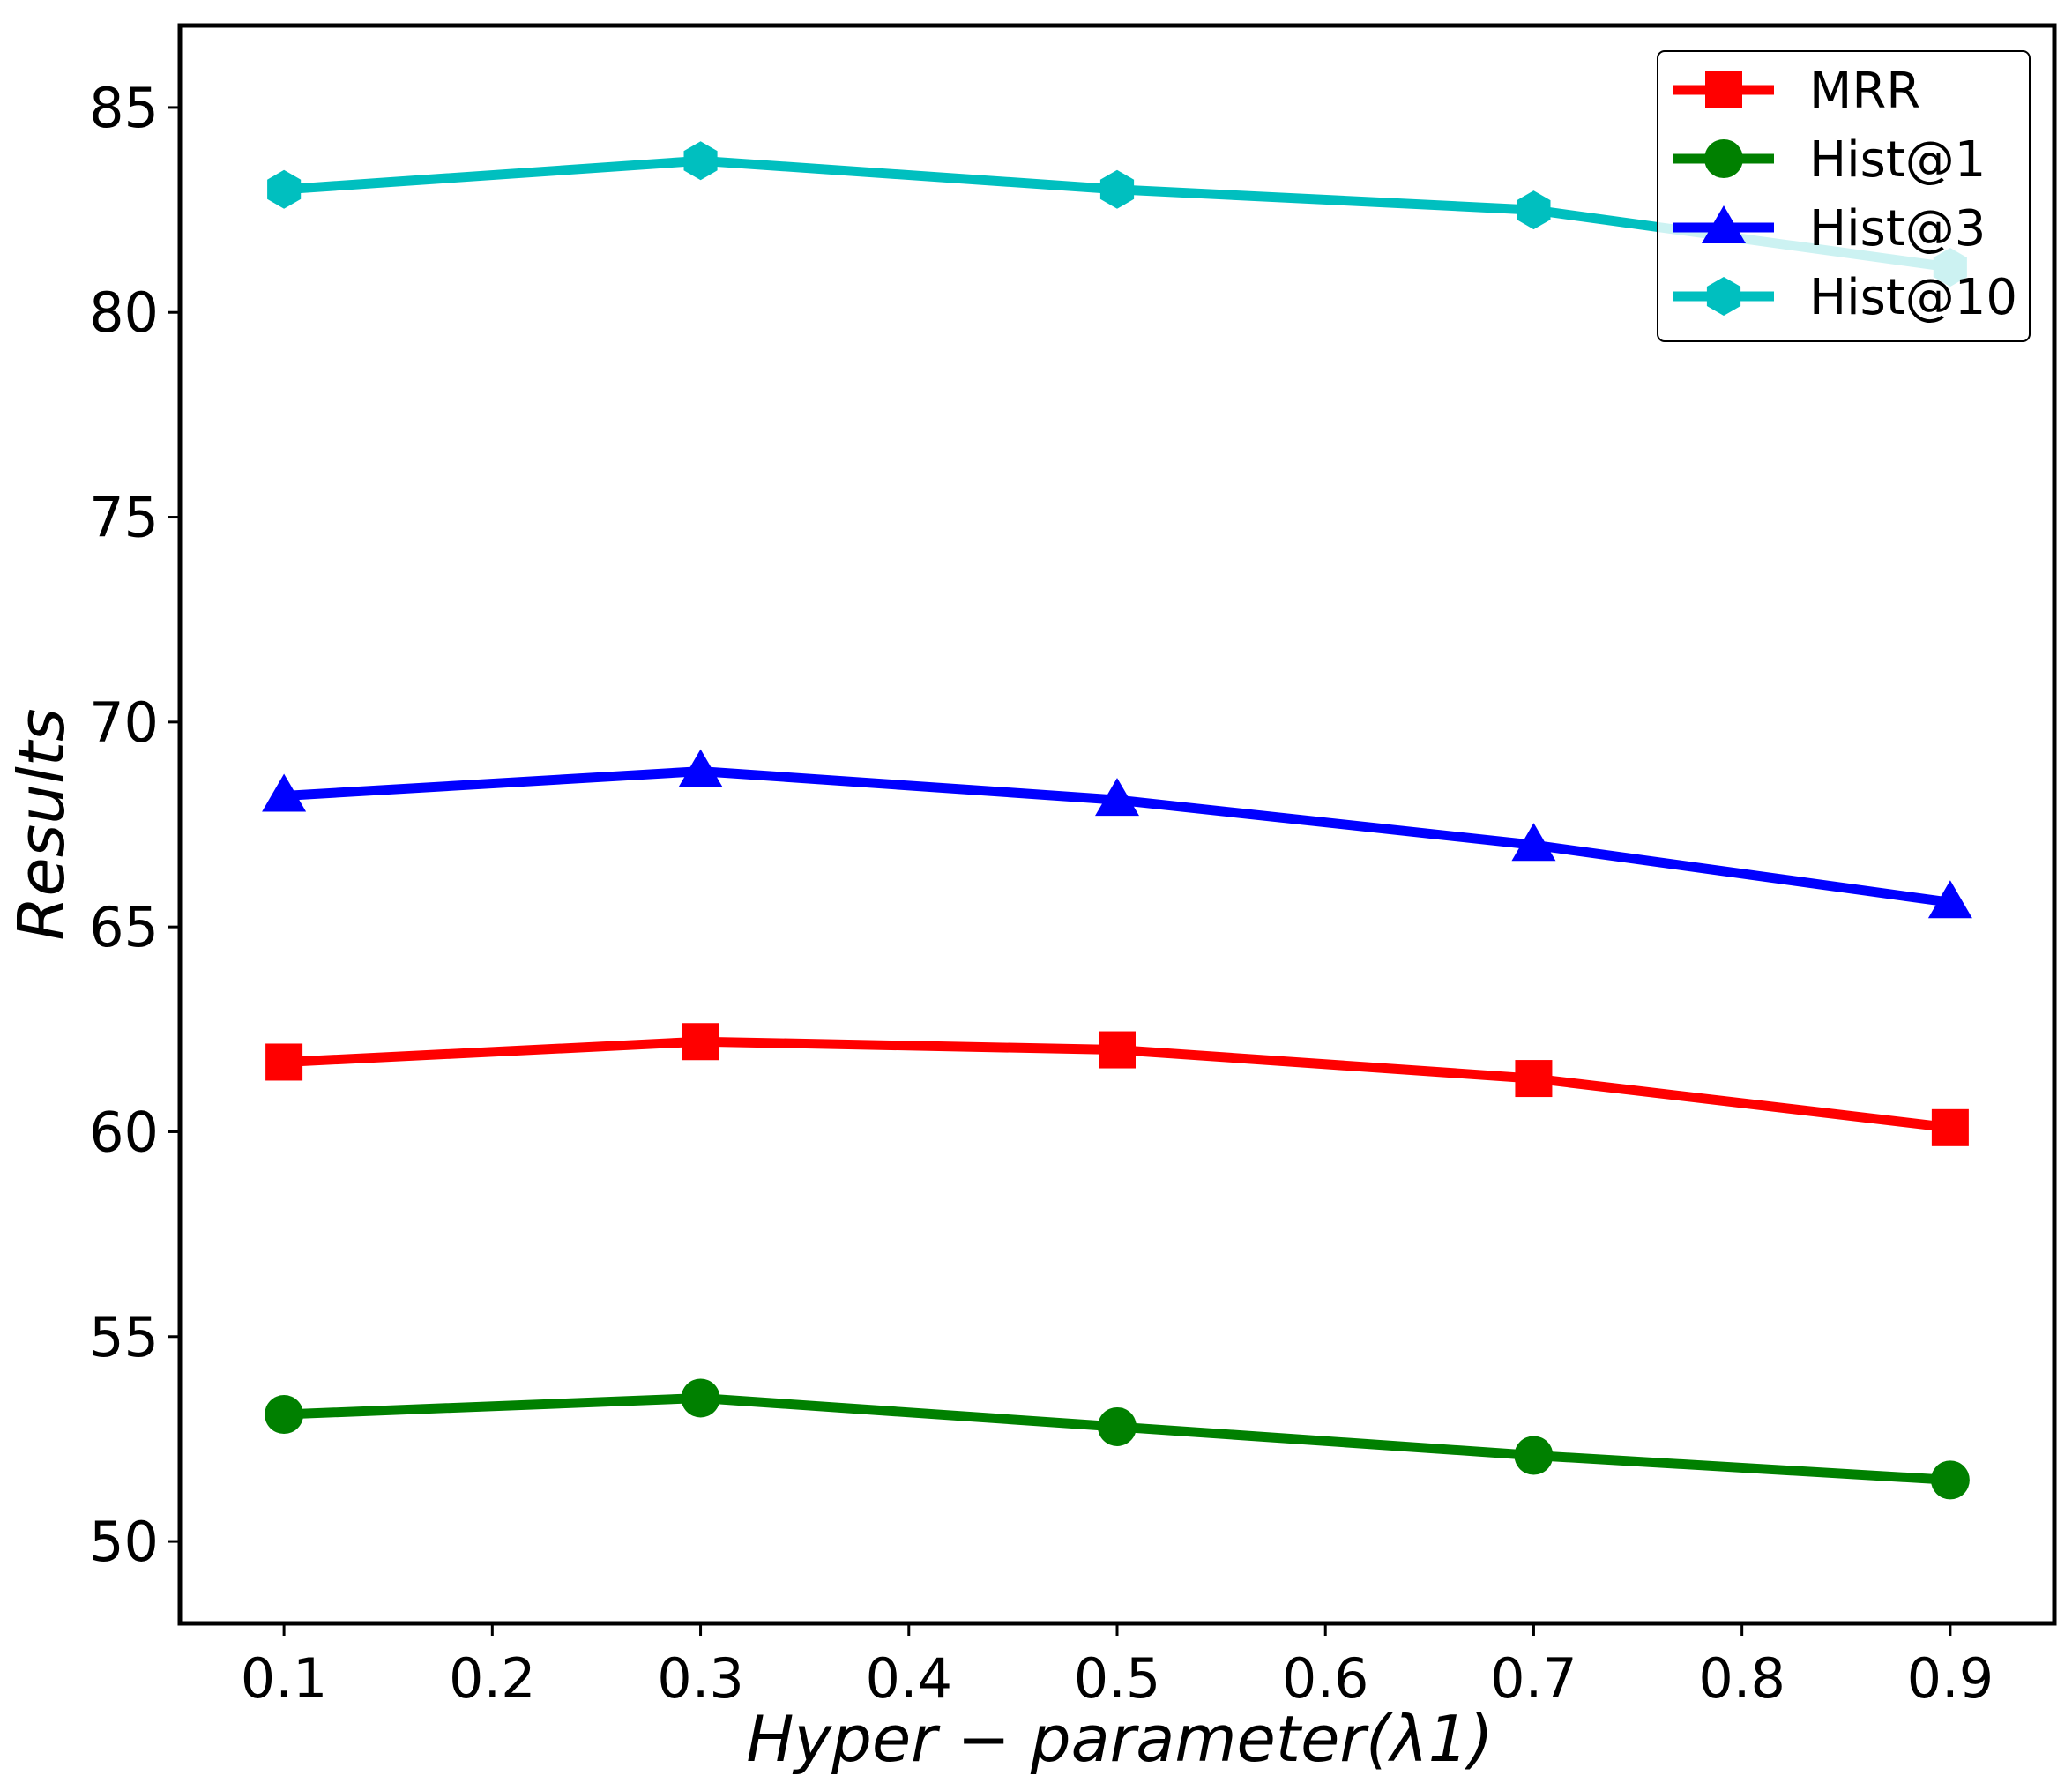 This screenshot has height=1783, width=2072. What do you see at coordinates (1325, 1679) in the screenshot?
I see `x-tick-label: 0.6` at bounding box center [1325, 1679].